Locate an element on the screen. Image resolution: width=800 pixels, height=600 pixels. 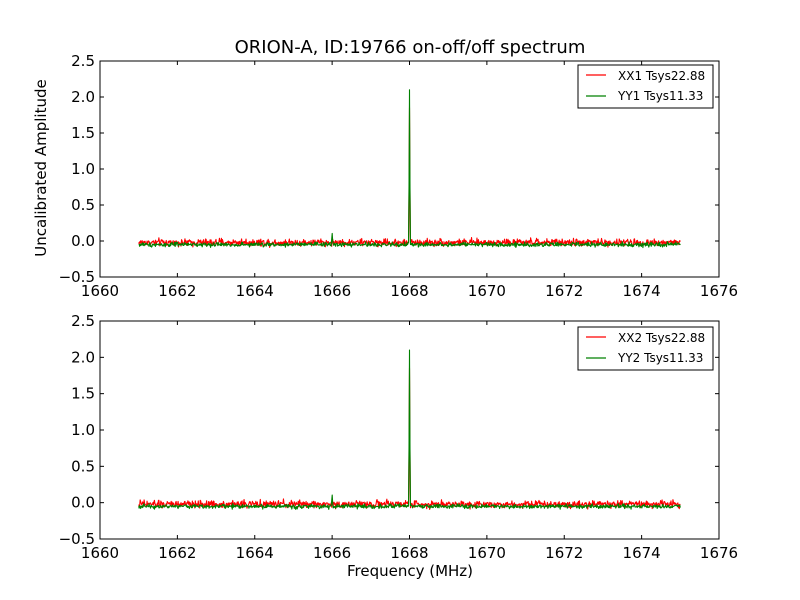
top-legend: XX1 Tsys22.88 YY1 Tsys11.33 is located at coordinates (645, 86).